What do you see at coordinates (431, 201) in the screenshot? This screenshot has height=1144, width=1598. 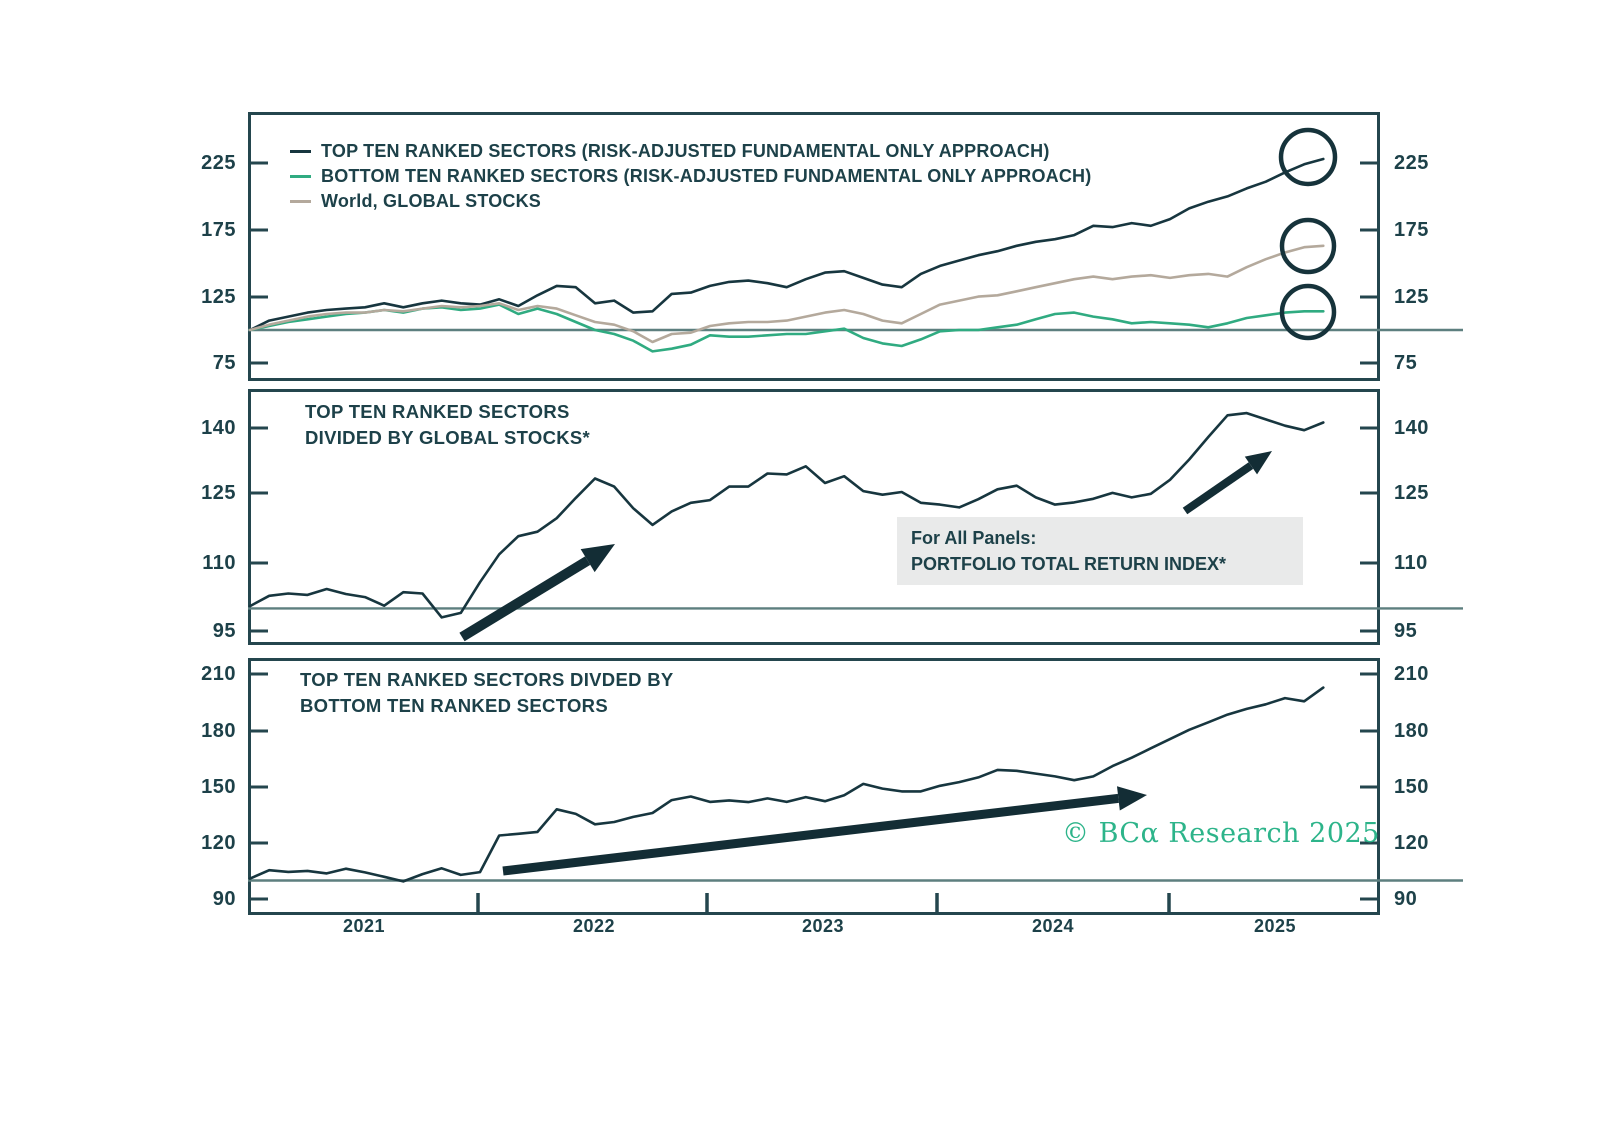 I see `legend-label: World, GLOBAL STOCKS` at bounding box center [431, 201].